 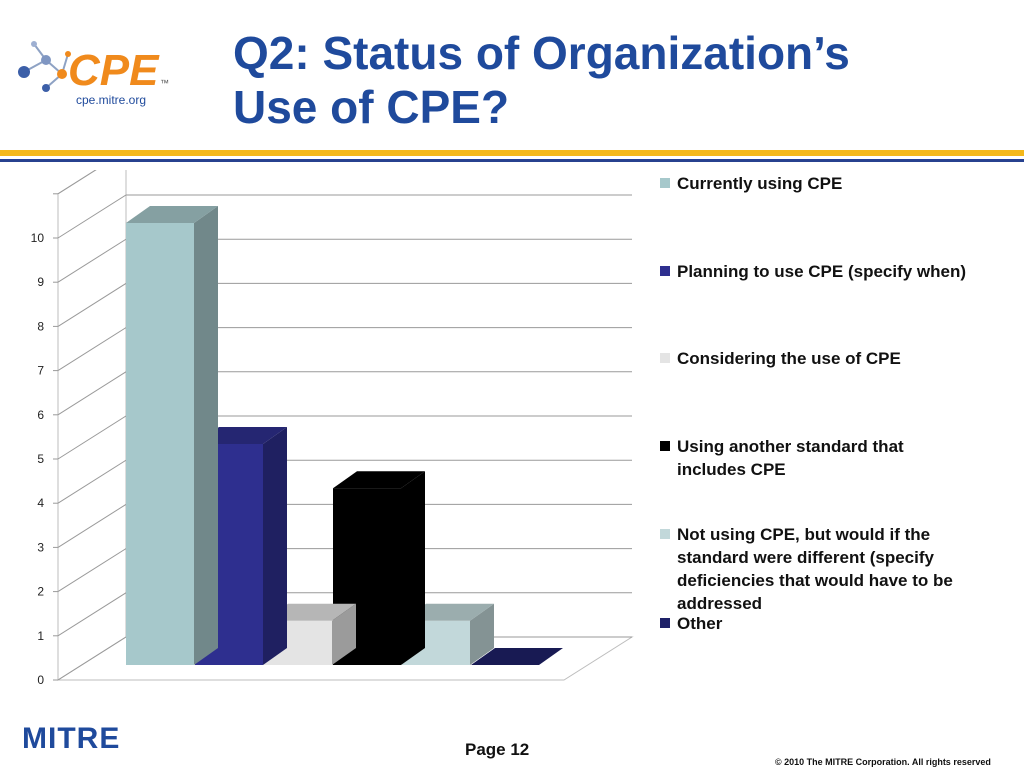 I want to click on cpe-logo-text: CPE, so click(x=114, y=70).